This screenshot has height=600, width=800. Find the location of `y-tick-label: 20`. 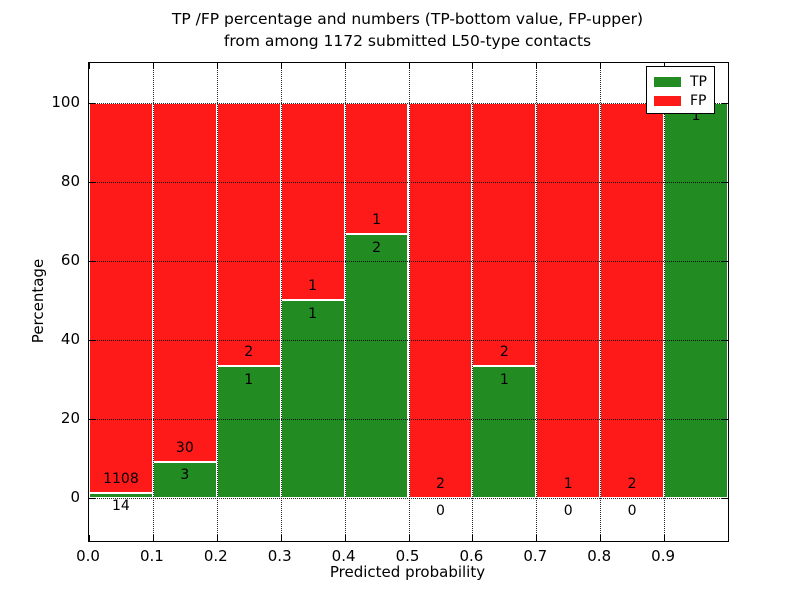

y-tick-label: 20 is located at coordinates (70, 417).